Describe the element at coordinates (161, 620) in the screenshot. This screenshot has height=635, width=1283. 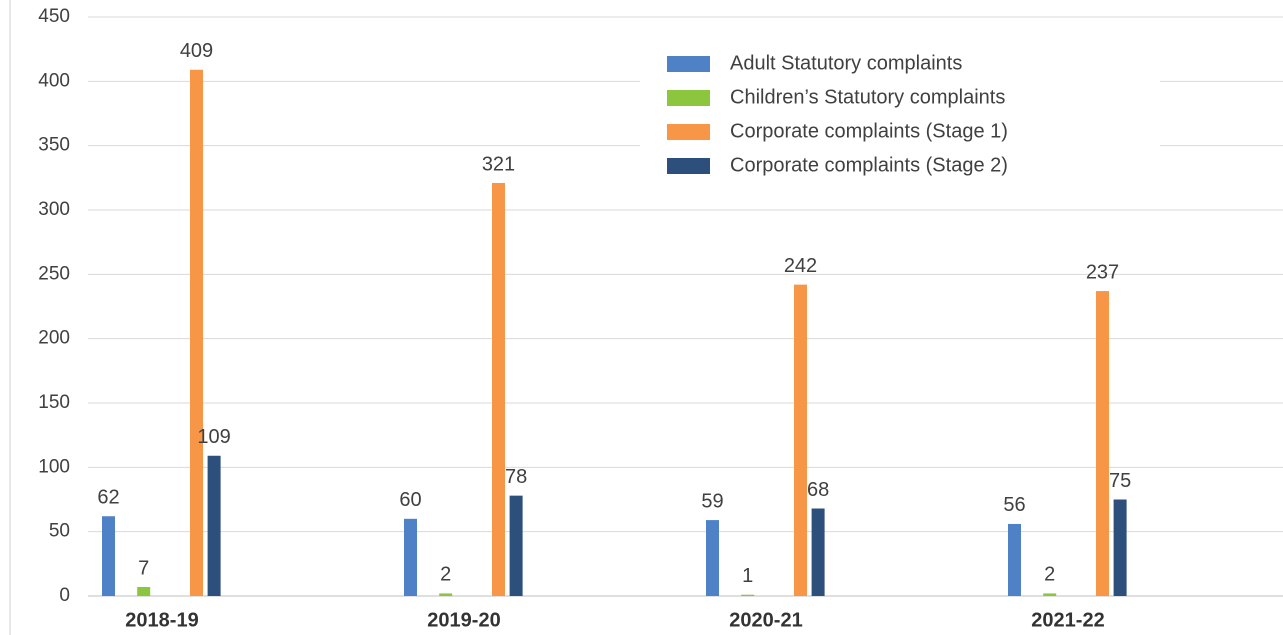
I see `x-tick-label: 2018-19` at that location.